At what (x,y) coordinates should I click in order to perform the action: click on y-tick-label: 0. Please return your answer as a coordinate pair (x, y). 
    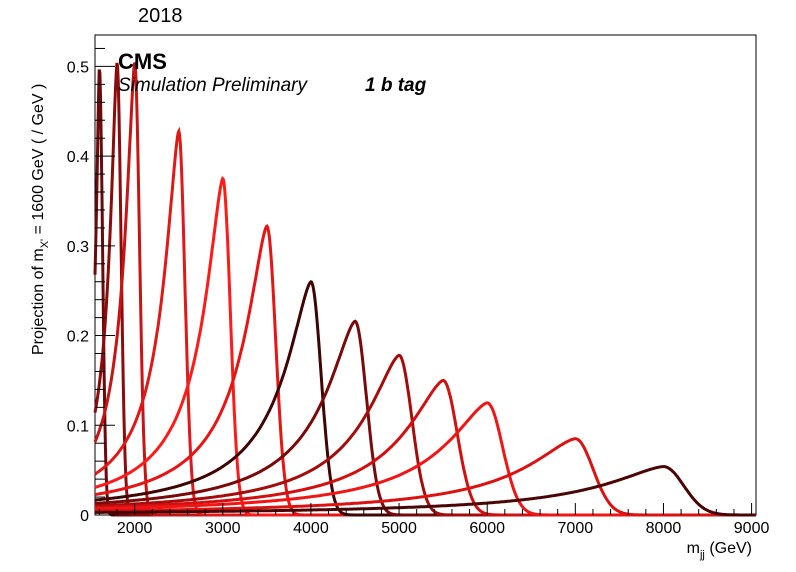
    Looking at the image, I should click on (84, 516).